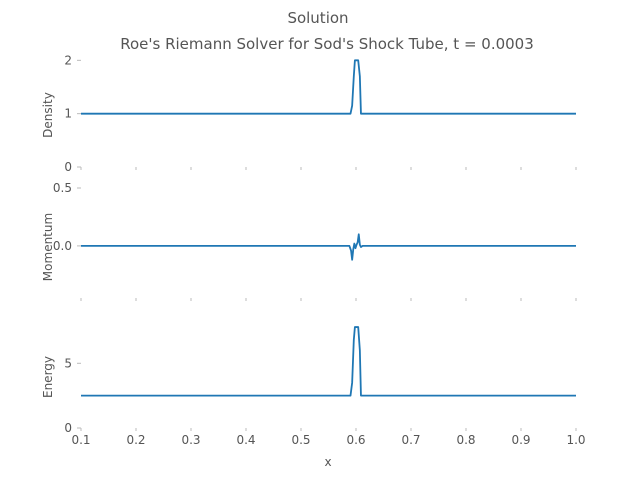  What do you see at coordinates (68, 60) in the screenshot?
I see `y-tick-label: 2` at bounding box center [68, 60].